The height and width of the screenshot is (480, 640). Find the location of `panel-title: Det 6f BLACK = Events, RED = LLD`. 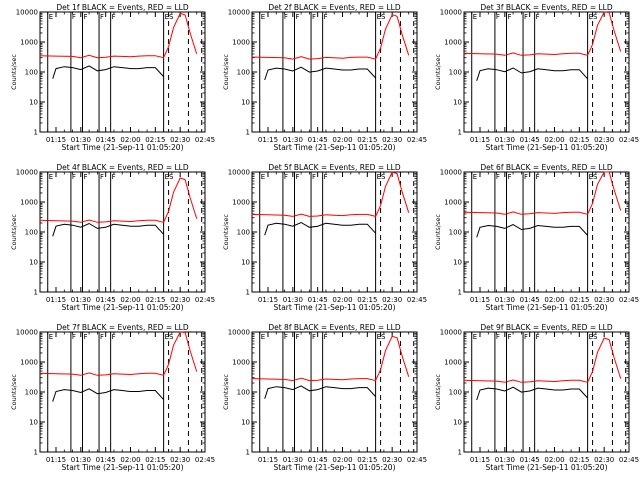

panel-title: Det 6f BLACK = Events, RED = LLD is located at coordinates (546, 167).